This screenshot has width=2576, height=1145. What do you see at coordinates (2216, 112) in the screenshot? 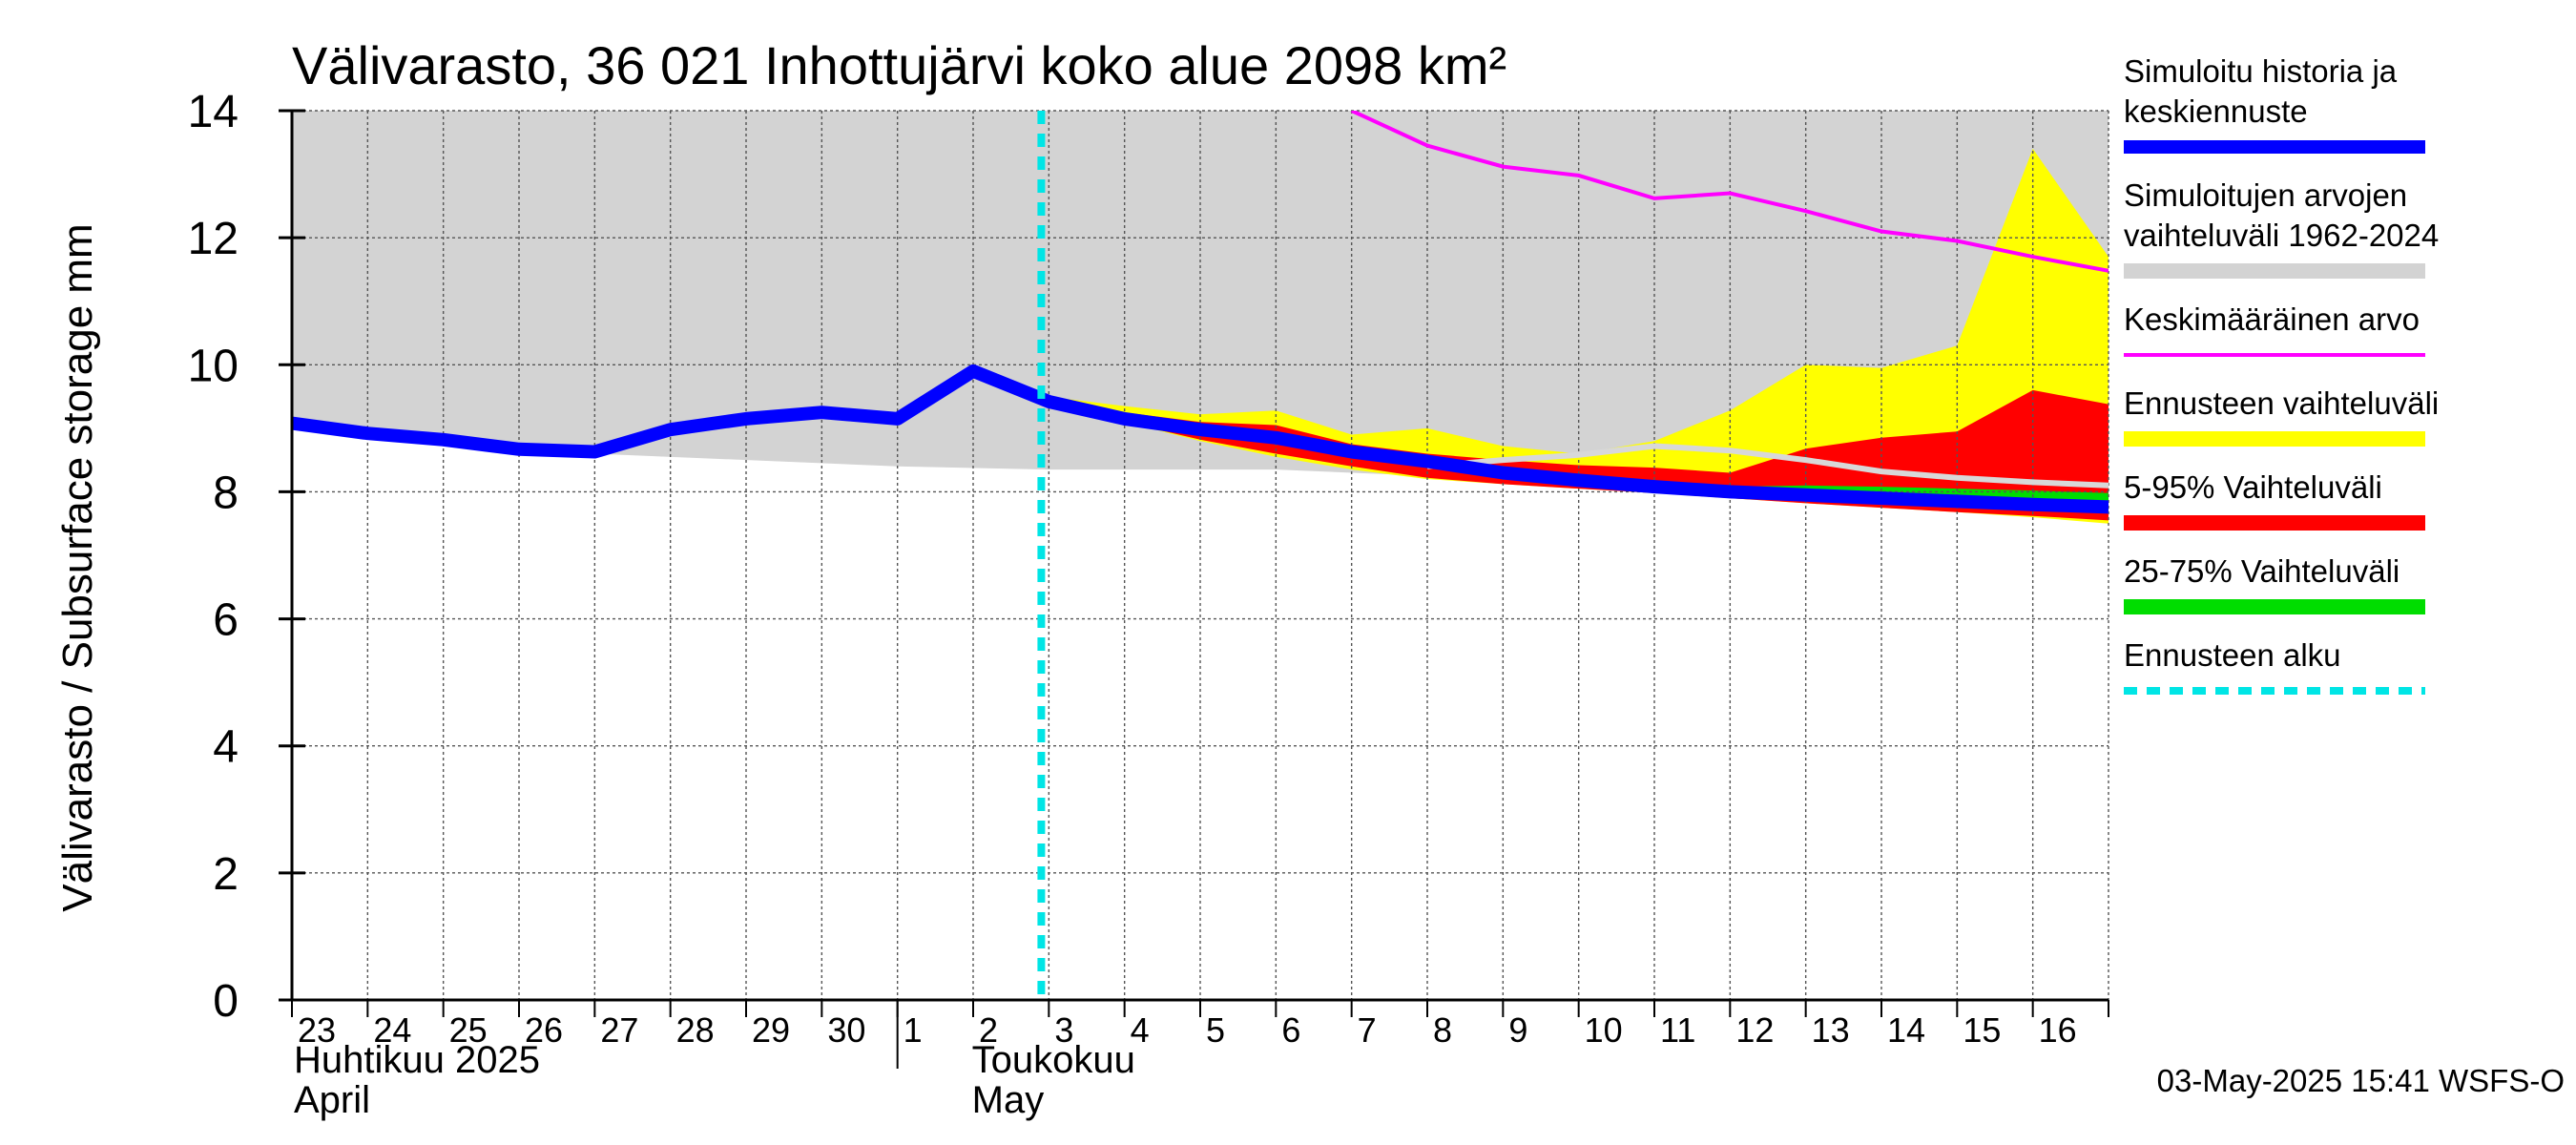
I see `legend-label: keskiennuste` at bounding box center [2216, 112].